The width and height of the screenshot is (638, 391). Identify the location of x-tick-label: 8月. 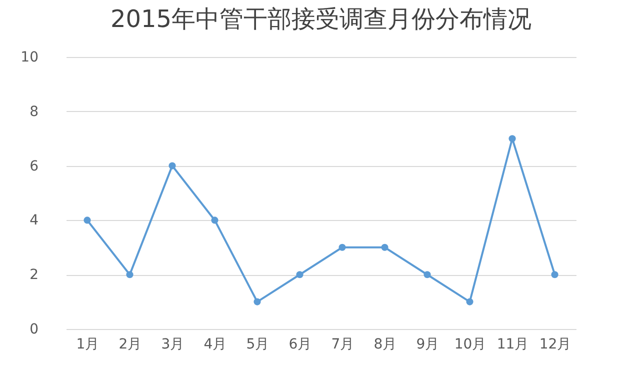
(385, 344).